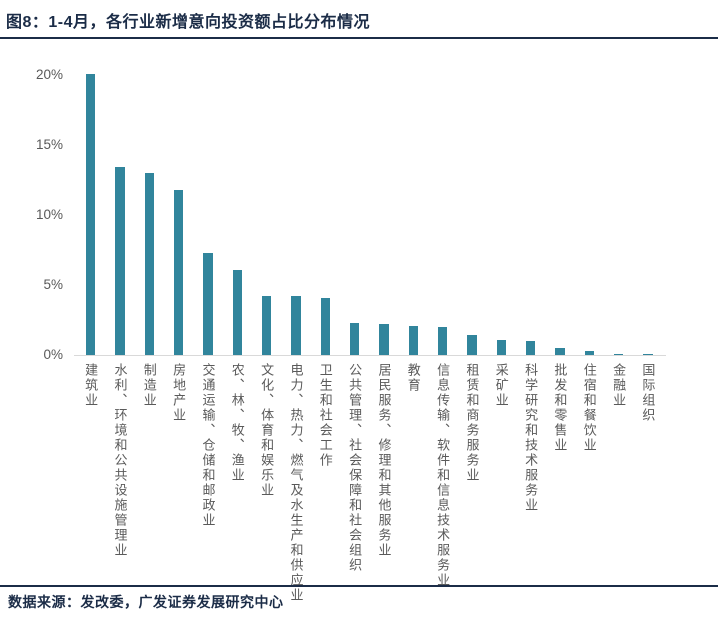  What do you see at coordinates (146, 602) in the screenshot?
I see `data-source-note: 数据来源：发改委，广发证券发展研究中心` at bounding box center [146, 602].